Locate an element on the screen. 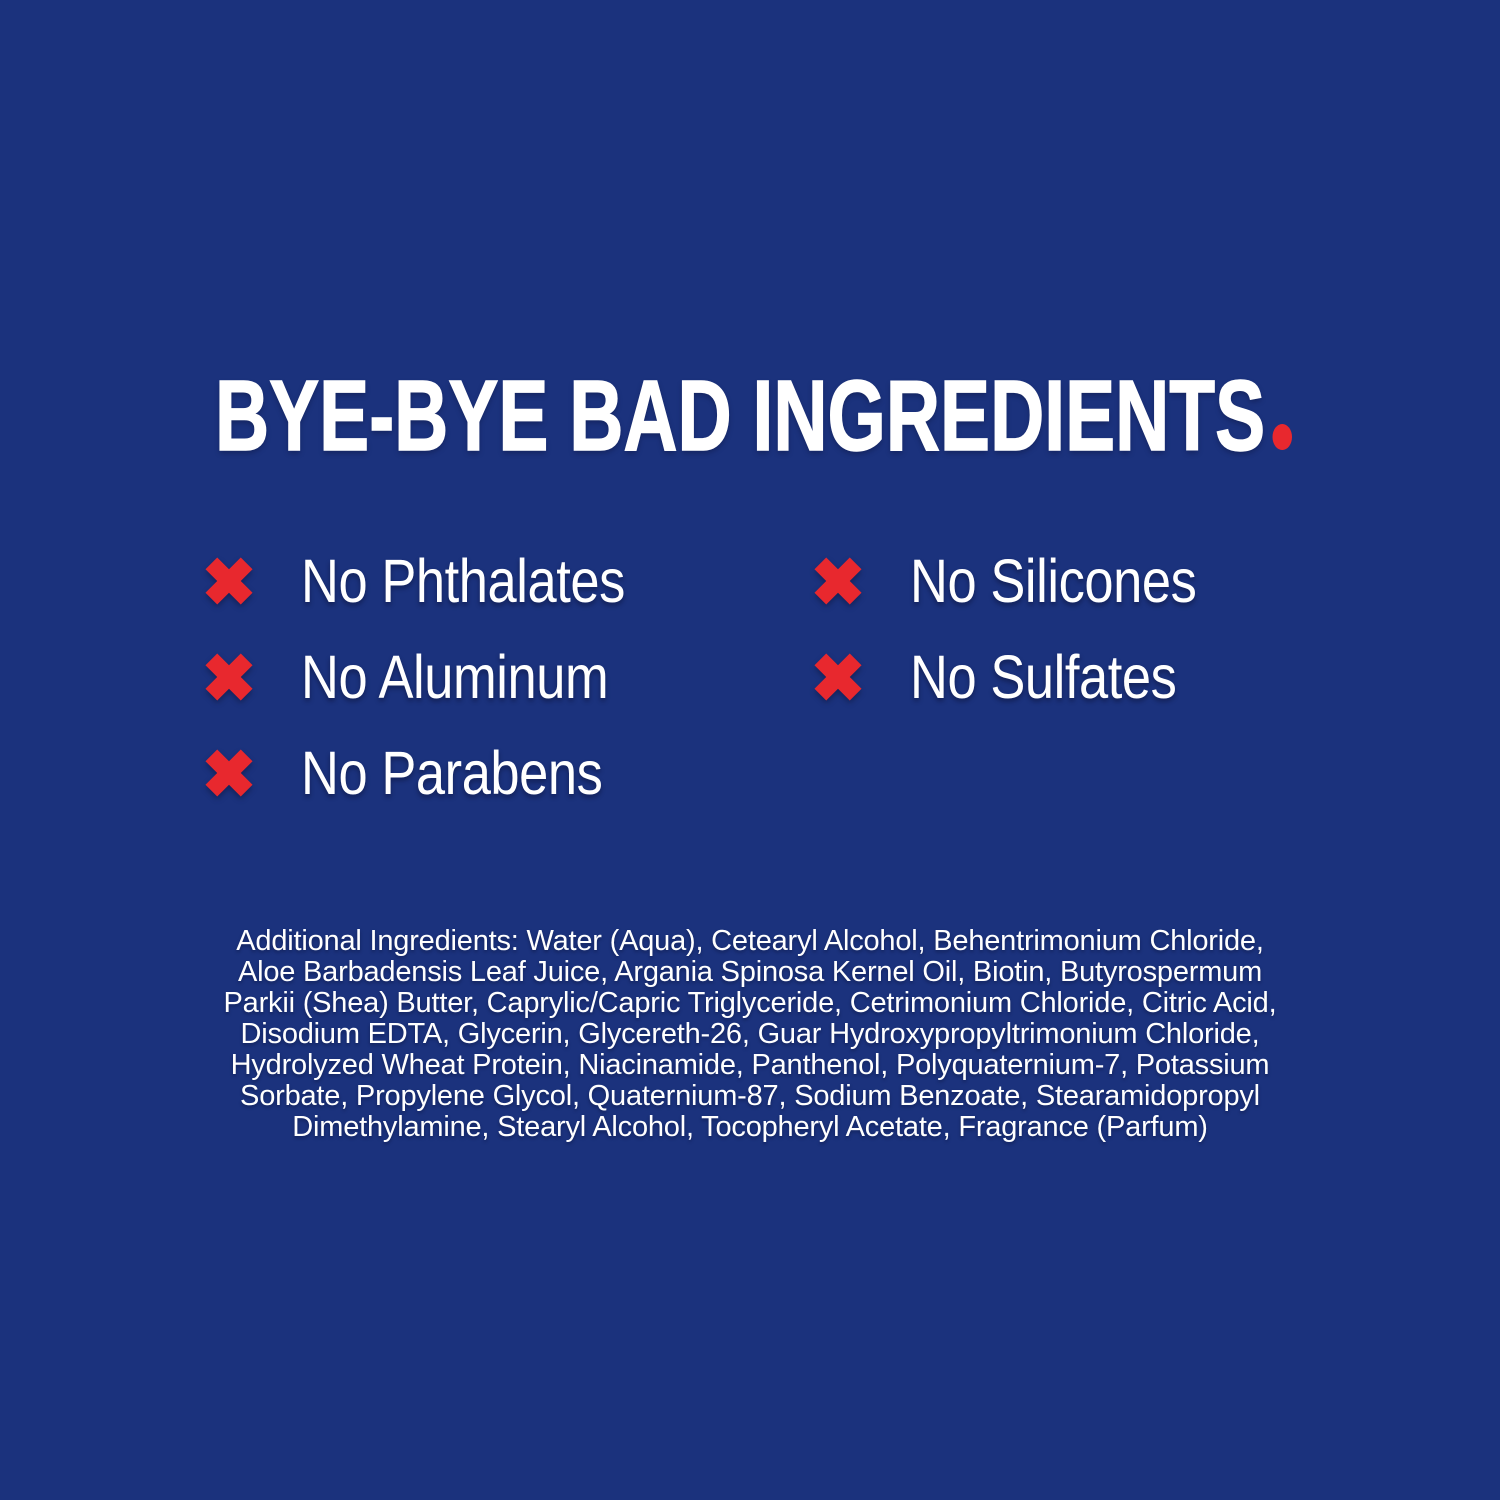 The width and height of the screenshot is (1500, 1500). claim-no-phthalates: No Phthalates is located at coordinates (440, 580).